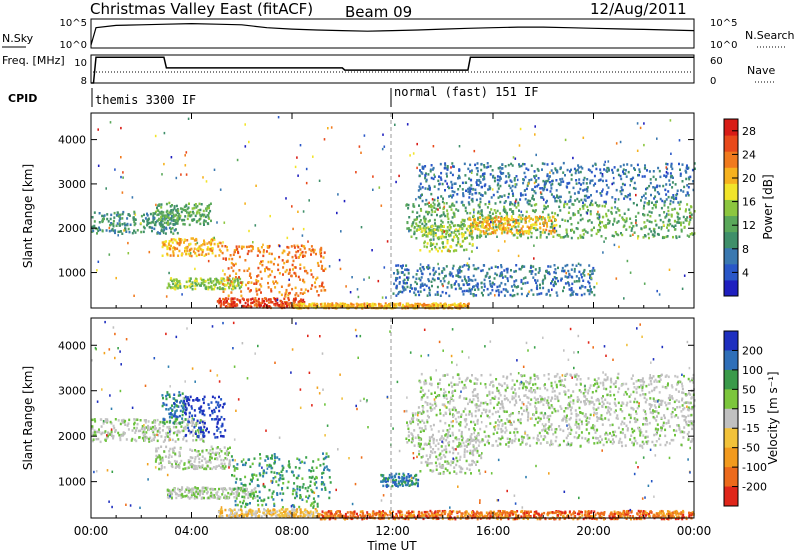  I want to click on power-region, so click(205, 284).